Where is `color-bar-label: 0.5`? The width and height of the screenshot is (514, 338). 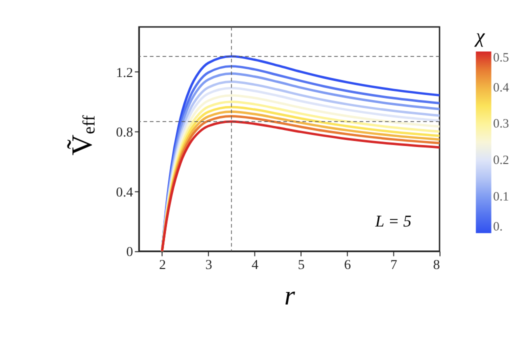
color-bar-label: 0.5 is located at coordinates (501, 57).